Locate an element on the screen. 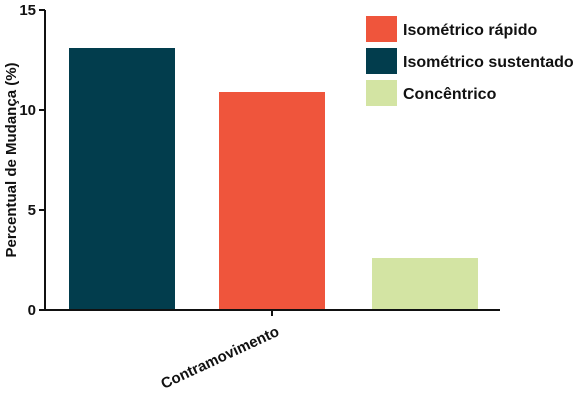 The height and width of the screenshot is (400, 575). y-tick-label: 0 is located at coordinates (32, 310).